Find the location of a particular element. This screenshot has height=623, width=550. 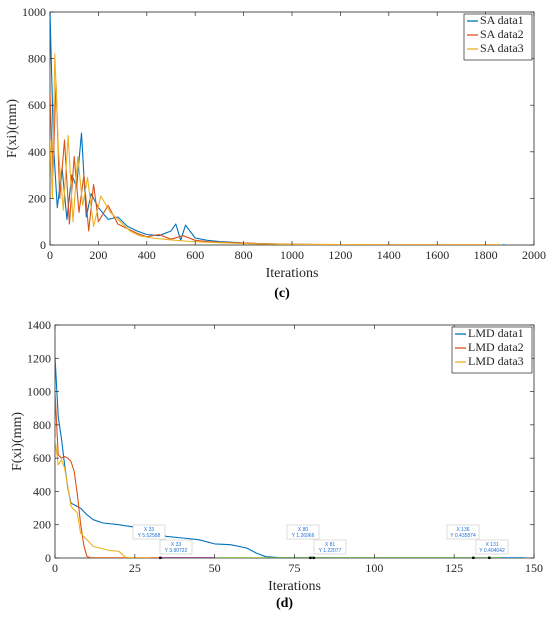

datatip-y: Y 0.404042 is located at coordinates (492, 551).